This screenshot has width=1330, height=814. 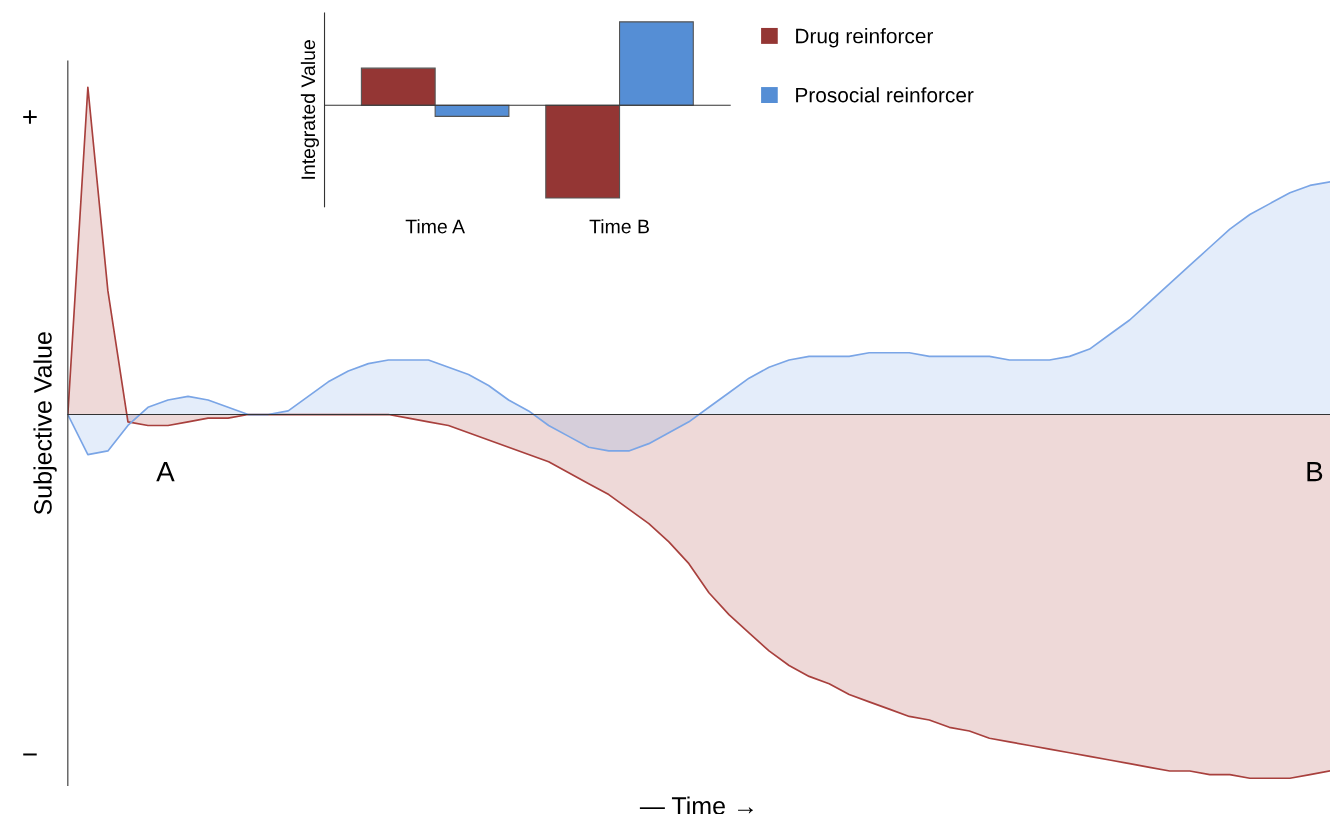 I want to click on legend-label: Prosocial reinforcer, so click(x=885, y=95).